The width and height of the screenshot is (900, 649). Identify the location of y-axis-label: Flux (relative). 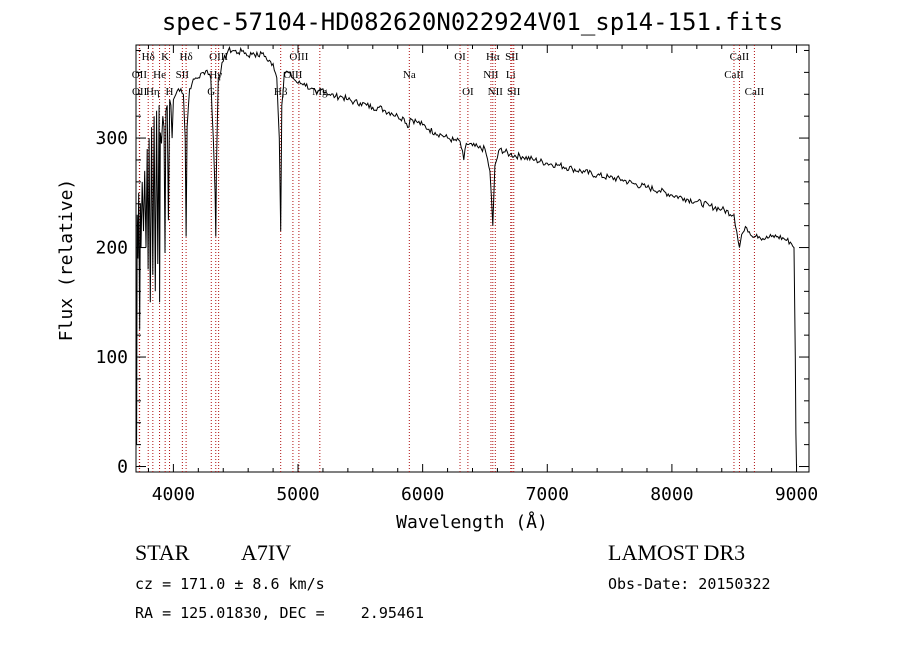
(66, 260).